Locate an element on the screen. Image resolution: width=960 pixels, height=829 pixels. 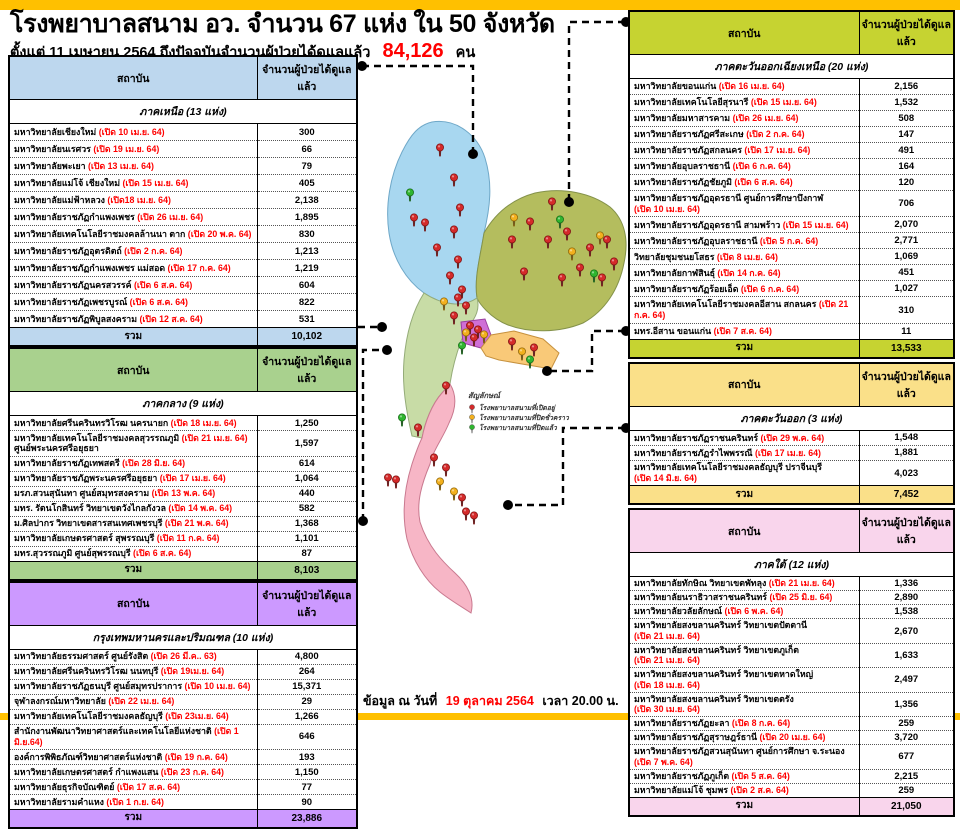
open-date: (เปิด 5 ส.ค. 64) is located at coordinates (760, 775).